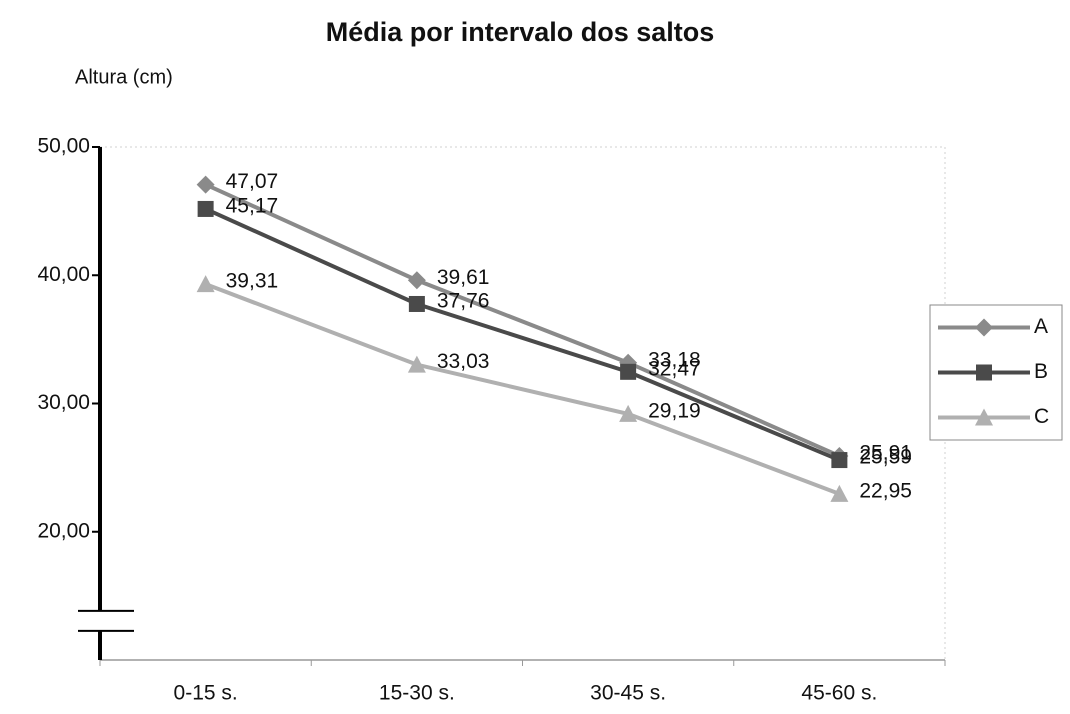  Describe the element at coordinates (885, 490) in the screenshot. I see `data-label: 22,95` at that location.